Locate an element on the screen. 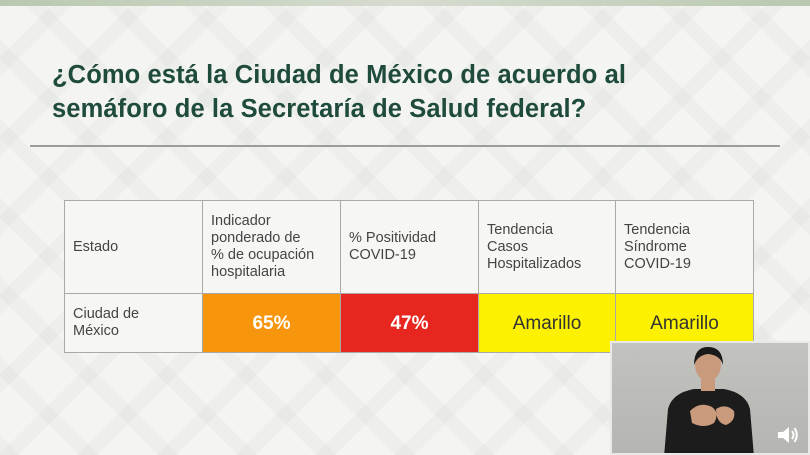 The height and width of the screenshot is (455, 810). header-hospitalizados-line-1: Tendencia is located at coordinates (520, 229).